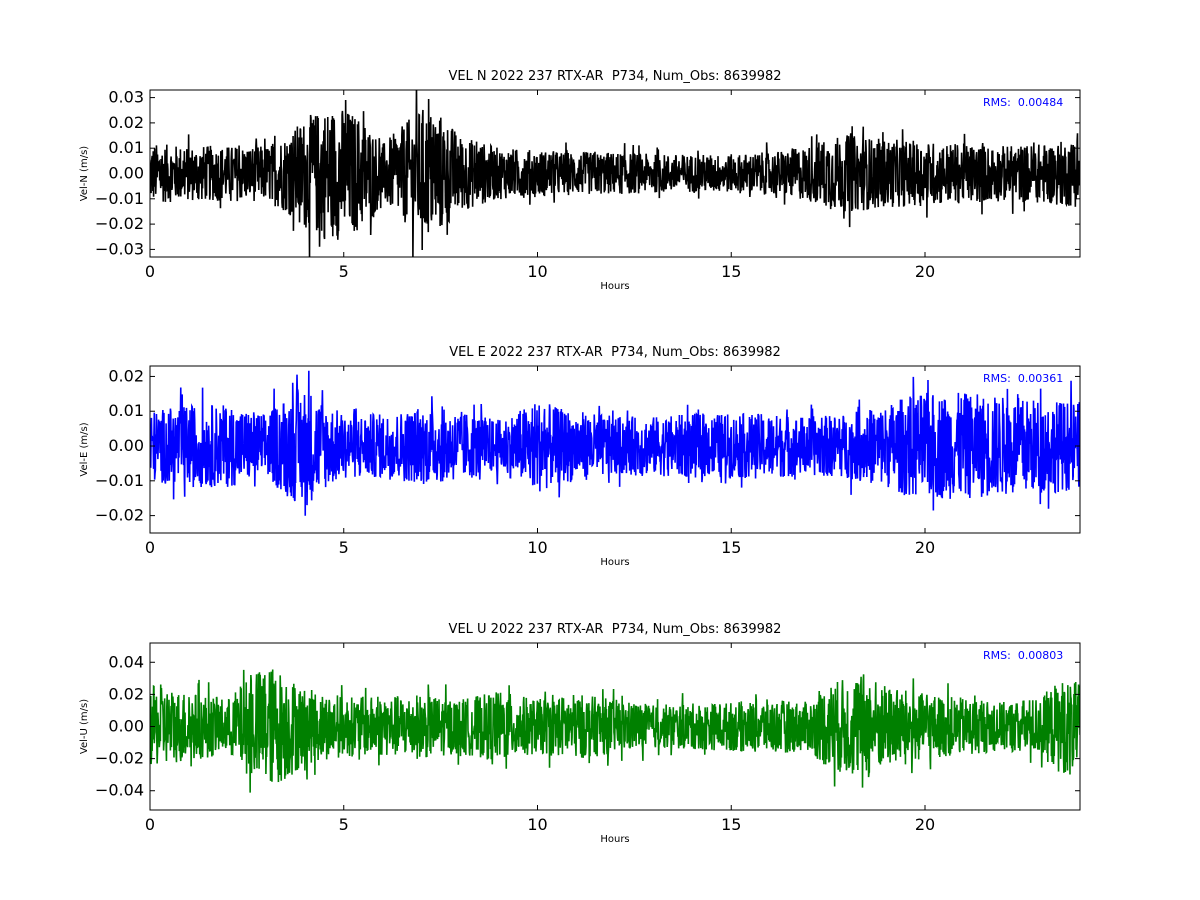 This screenshot has height=900, width=1200. Describe the element at coordinates (126, 97) in the screenshot. I see `y-tick-label: 0.03` at that location.